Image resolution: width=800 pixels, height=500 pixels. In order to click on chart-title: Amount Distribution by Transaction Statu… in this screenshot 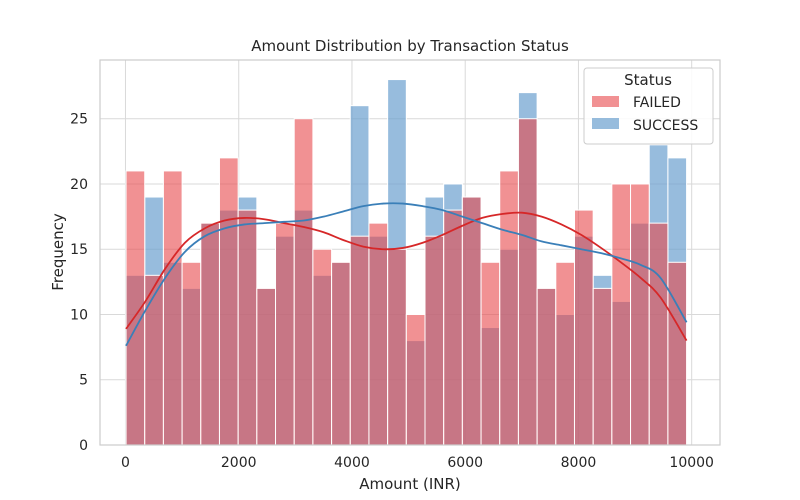, I will do `click(410, 46)`.